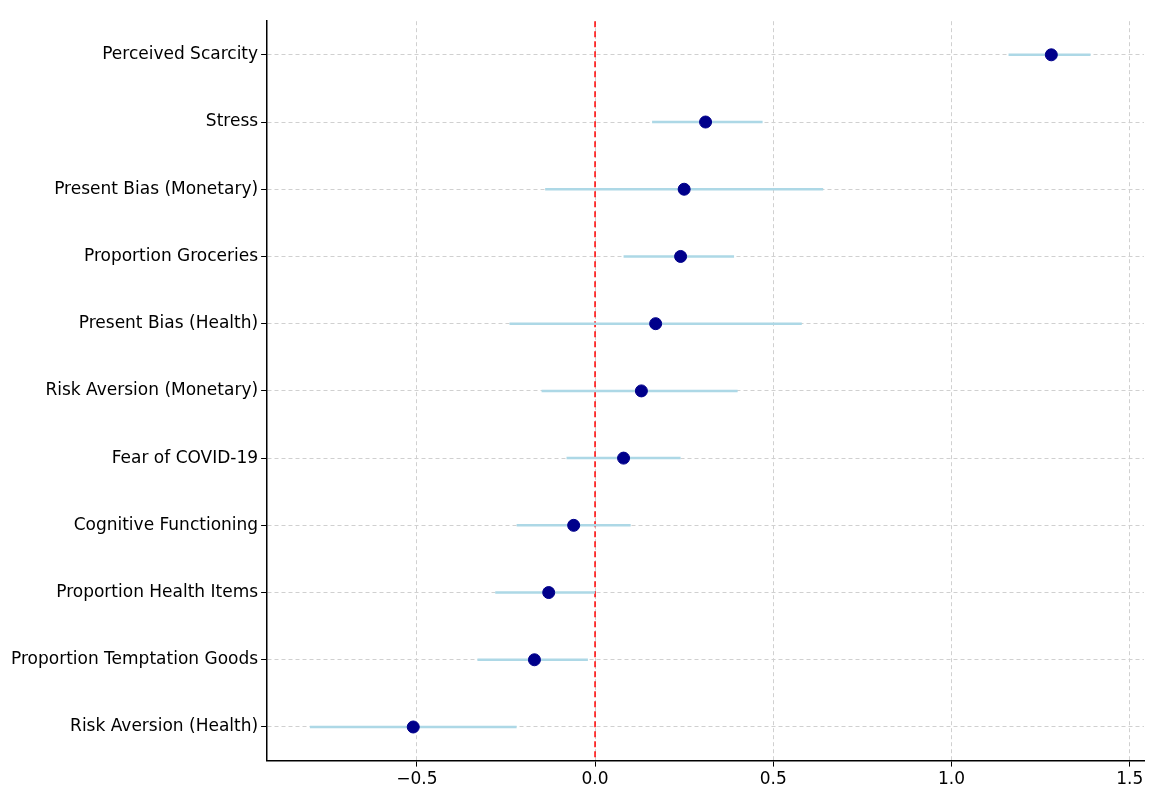 This screenshot has width=1168, height=799. What do you see at coordinates (152, 389) in the screenshot?
I see `y-tick-label: Risk Aversion (Monetary)` at bounding box center [152, 389].